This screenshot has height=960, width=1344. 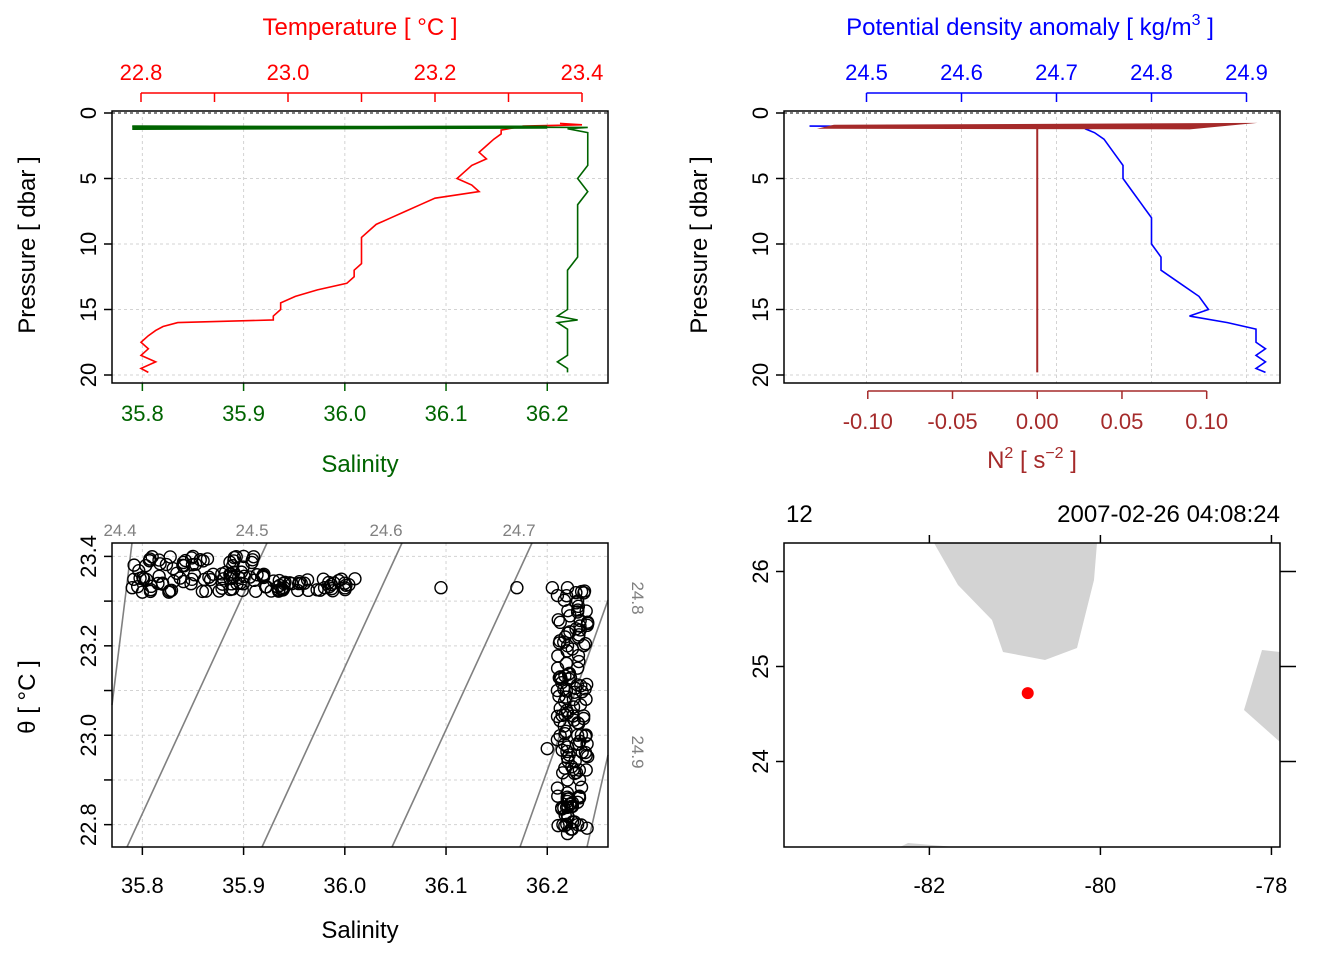 I want to click on panel-2-frame, so click(x=1032, y=247).